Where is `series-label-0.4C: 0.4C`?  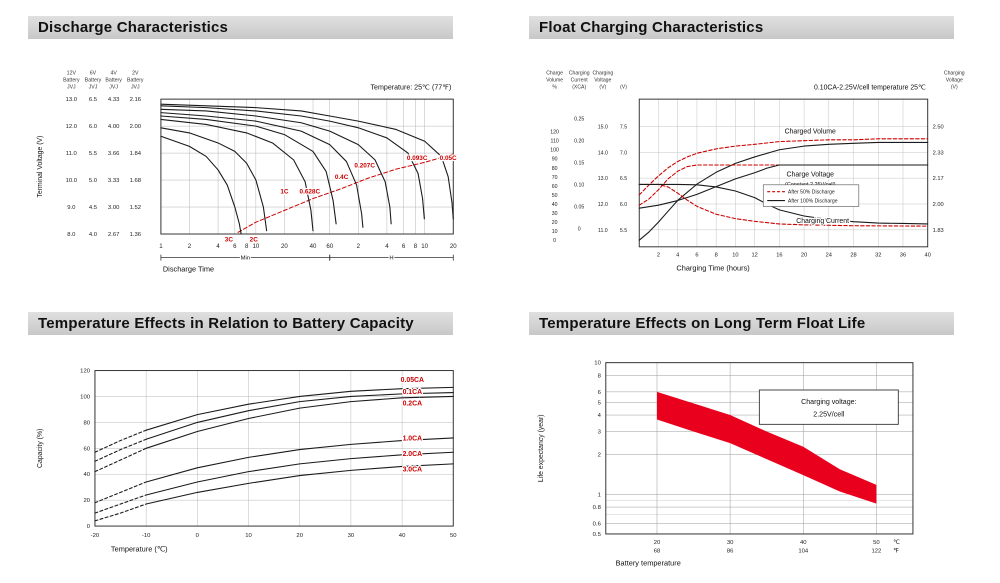
series-label-0.4C: 0.4C is located at coordinates (342, 177).